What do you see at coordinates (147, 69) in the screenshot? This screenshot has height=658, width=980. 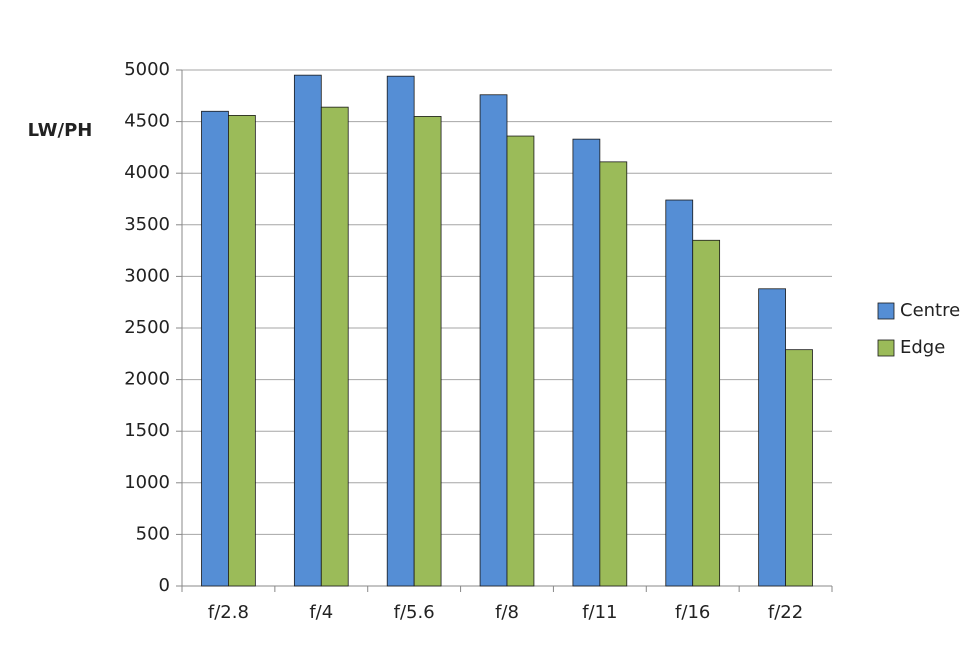 I see `y-tick-label: 5000` at bounding box center [147, 69].